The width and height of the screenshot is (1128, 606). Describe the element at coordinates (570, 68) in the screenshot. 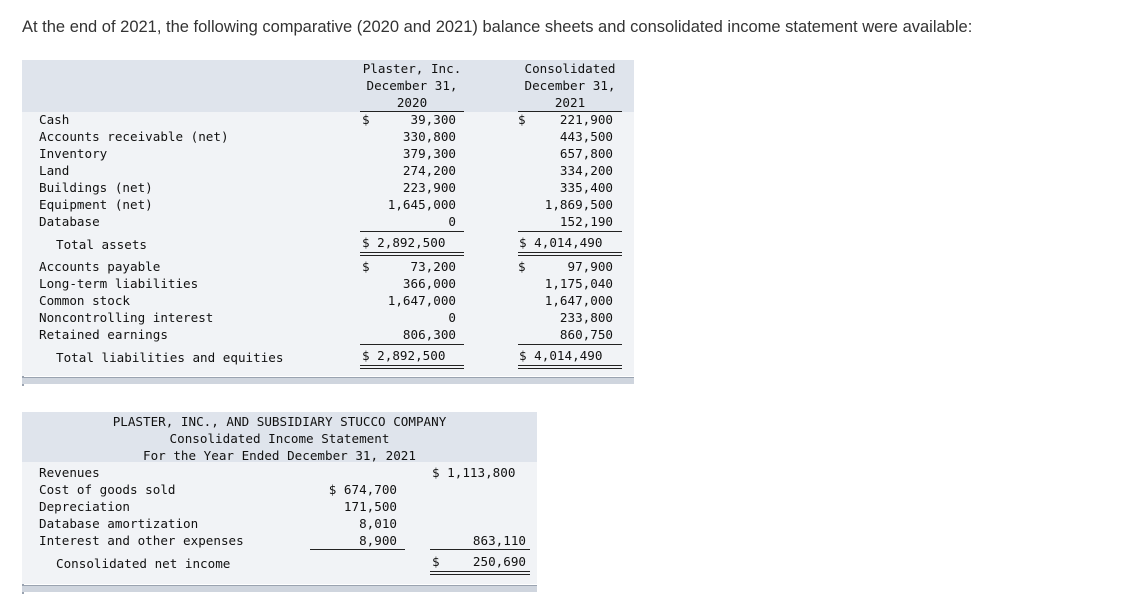

I see `col-2021-header-line1: Consolidated` at that location.